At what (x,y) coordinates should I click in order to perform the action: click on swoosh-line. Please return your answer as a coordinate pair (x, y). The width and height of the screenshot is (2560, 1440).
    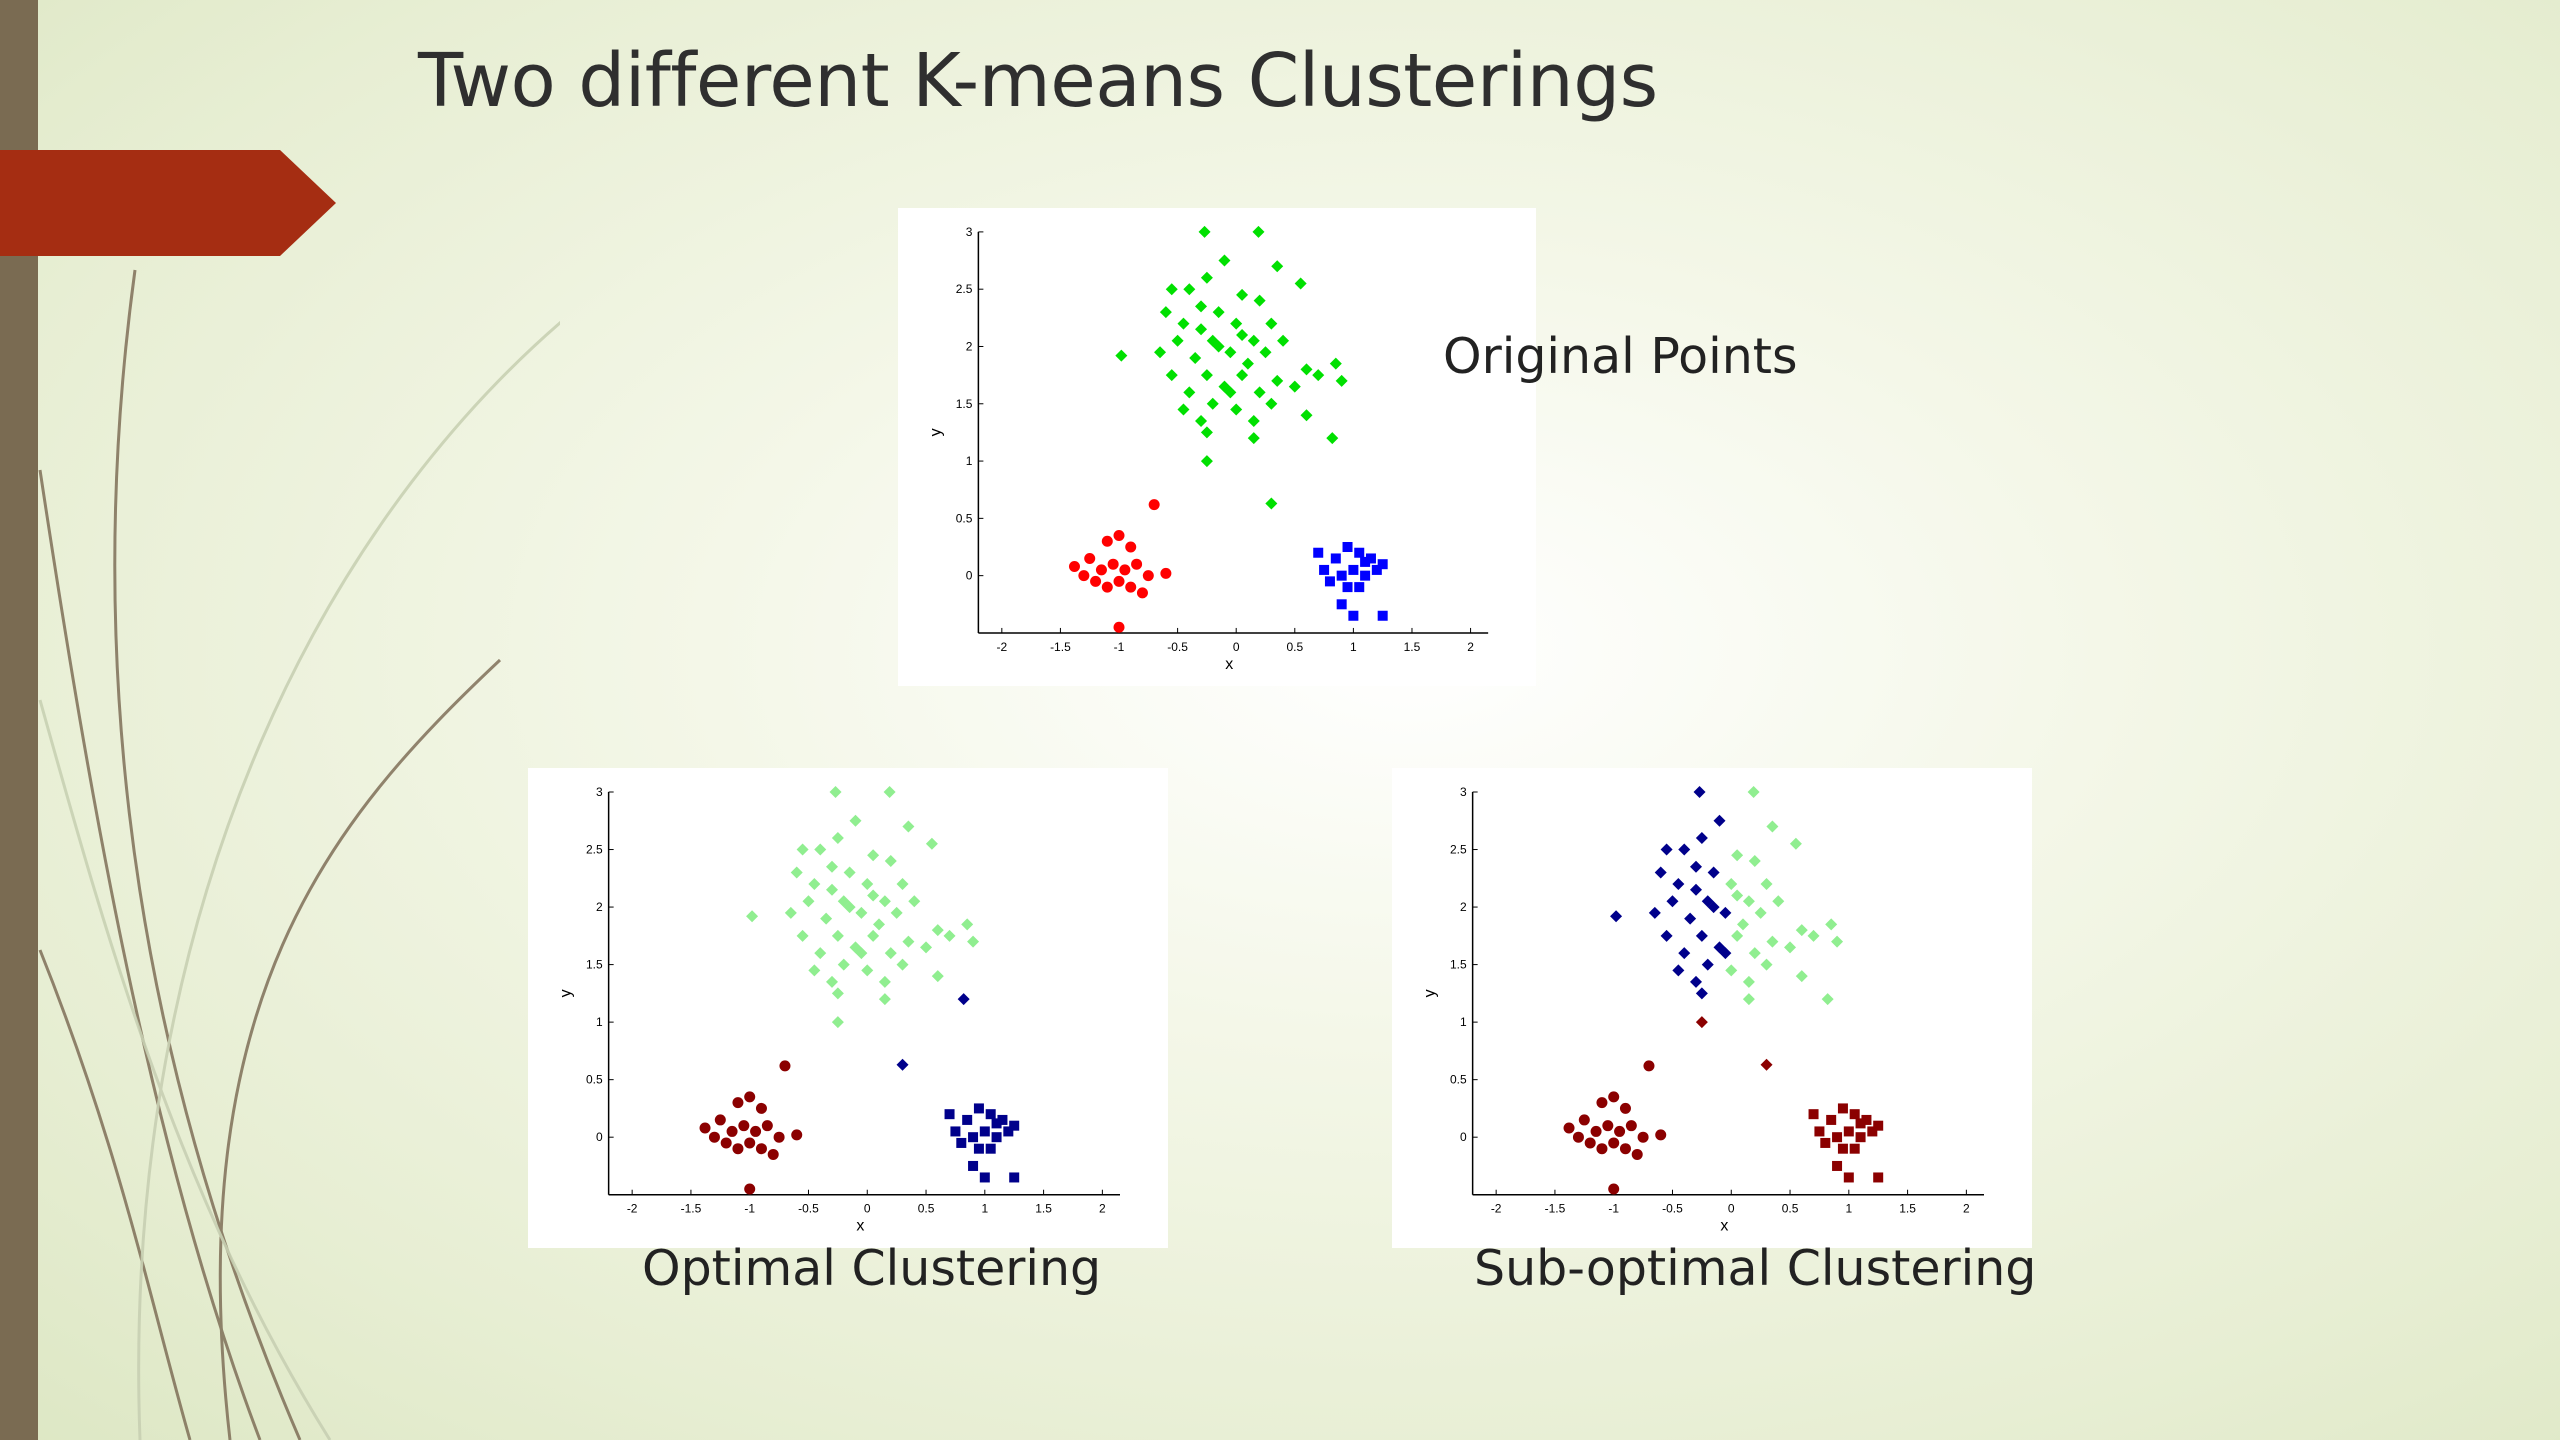
    Looking at the image, I should click on (360, 1049).